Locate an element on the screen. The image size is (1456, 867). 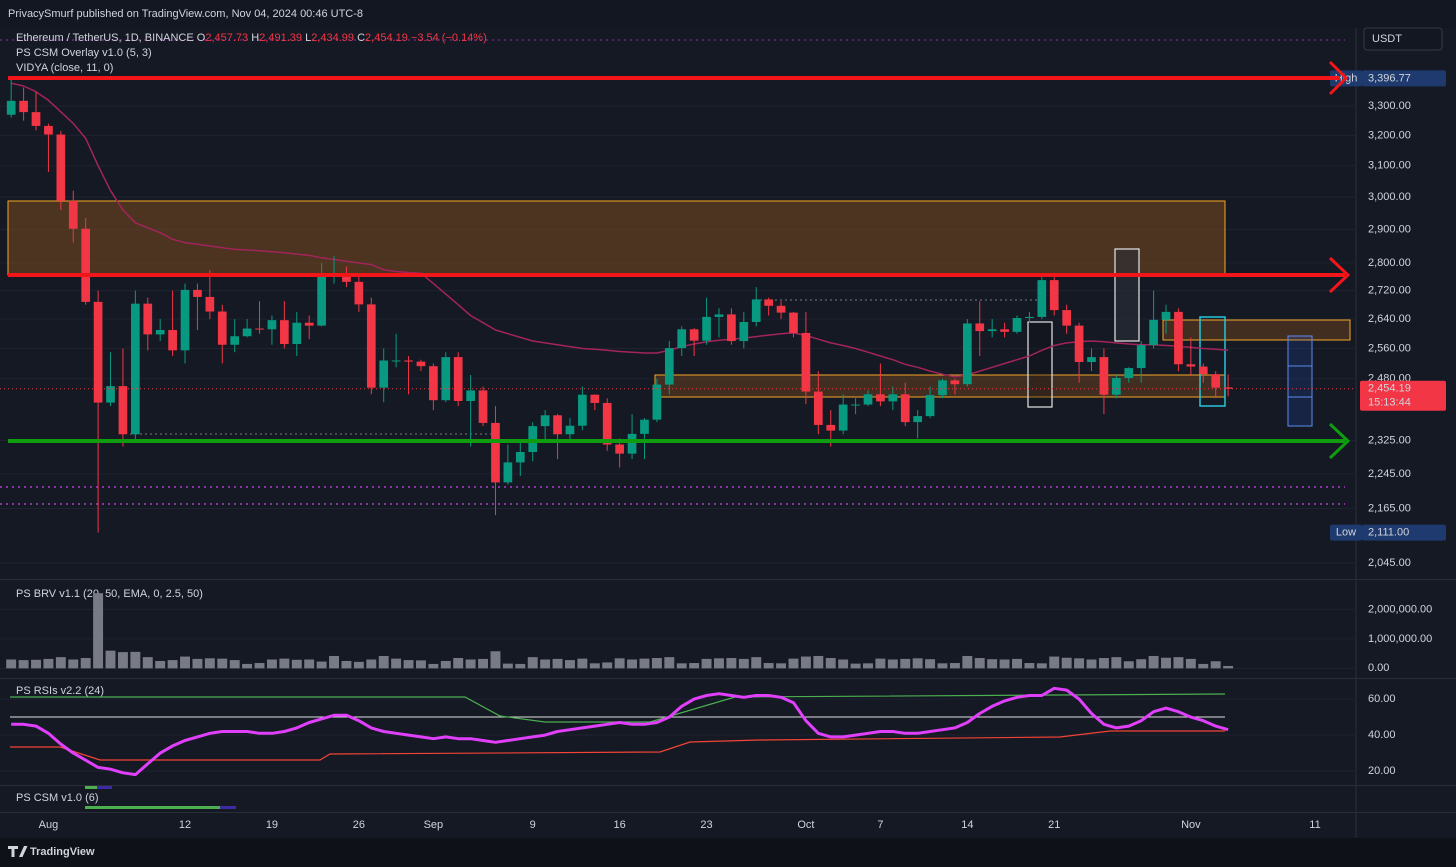
y-tick-label: 3,200.00 is located at coordinates (1389, 135).